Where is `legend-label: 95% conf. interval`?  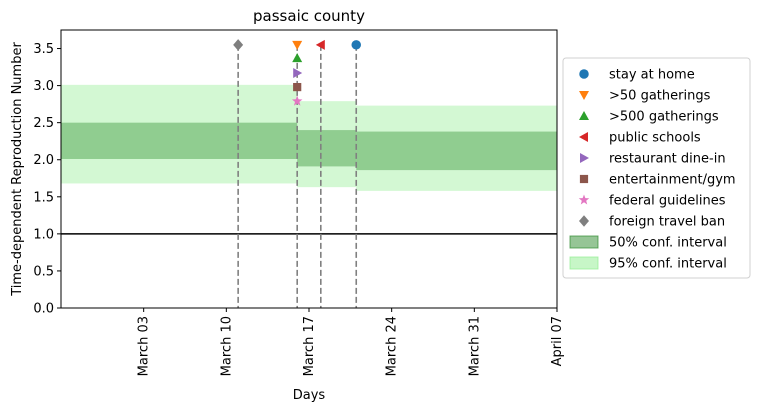 legend-label: 95% conf. interval is located at coordinates (668, 264).